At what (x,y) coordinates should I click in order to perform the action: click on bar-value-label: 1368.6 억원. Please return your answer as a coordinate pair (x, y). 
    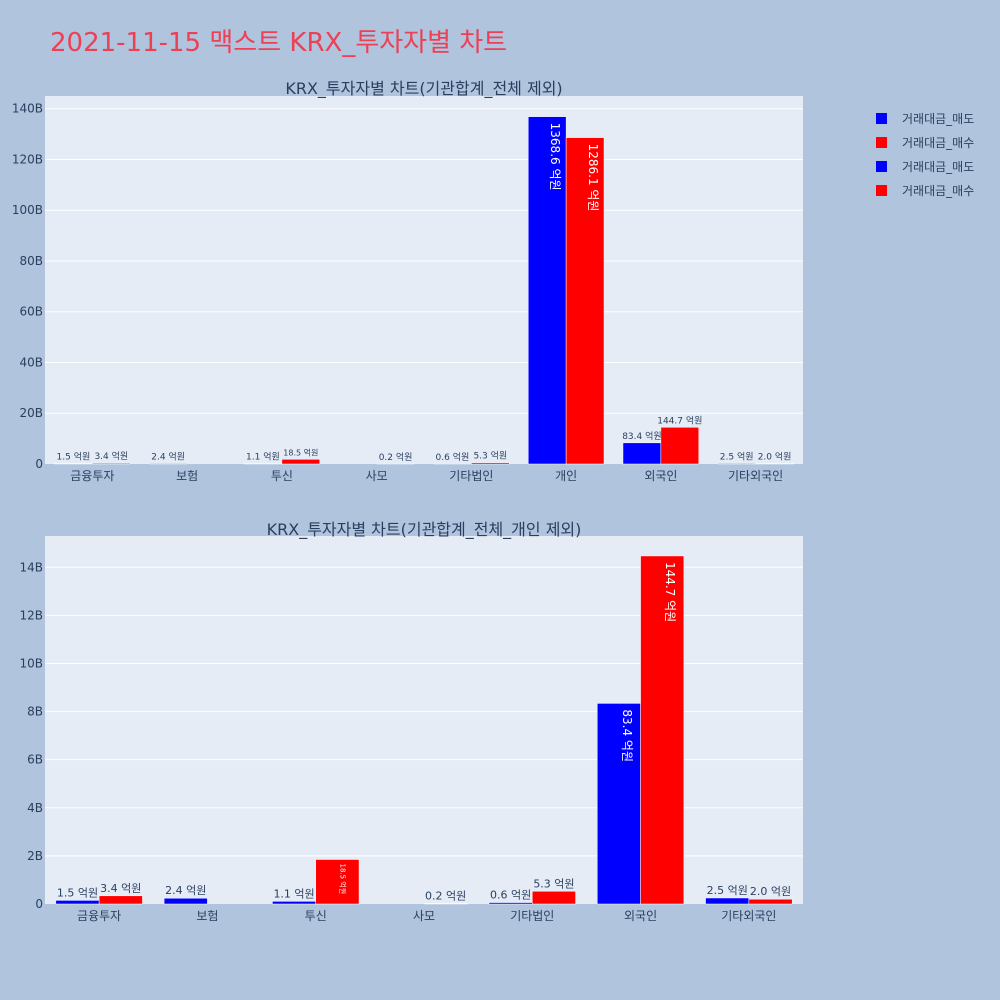
    Looking at the image, I should click on (555, 157).